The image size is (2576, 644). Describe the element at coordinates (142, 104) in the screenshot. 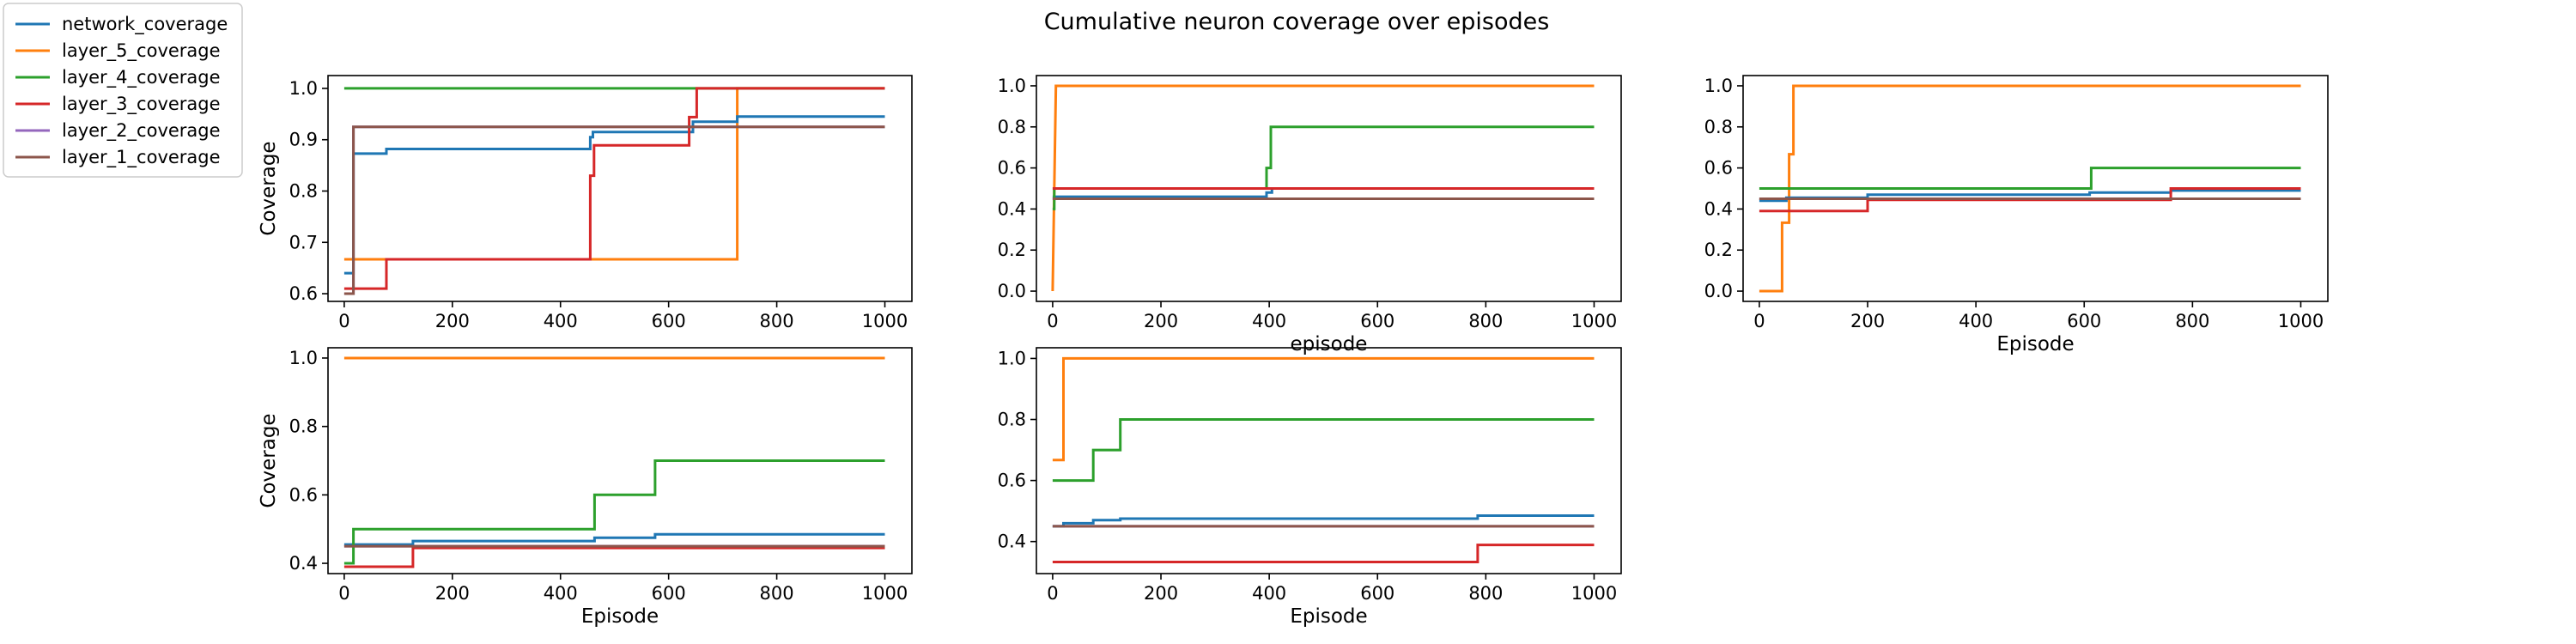

I see `legend-label-layer-3-coverage: layer_3_coverage` at that location.